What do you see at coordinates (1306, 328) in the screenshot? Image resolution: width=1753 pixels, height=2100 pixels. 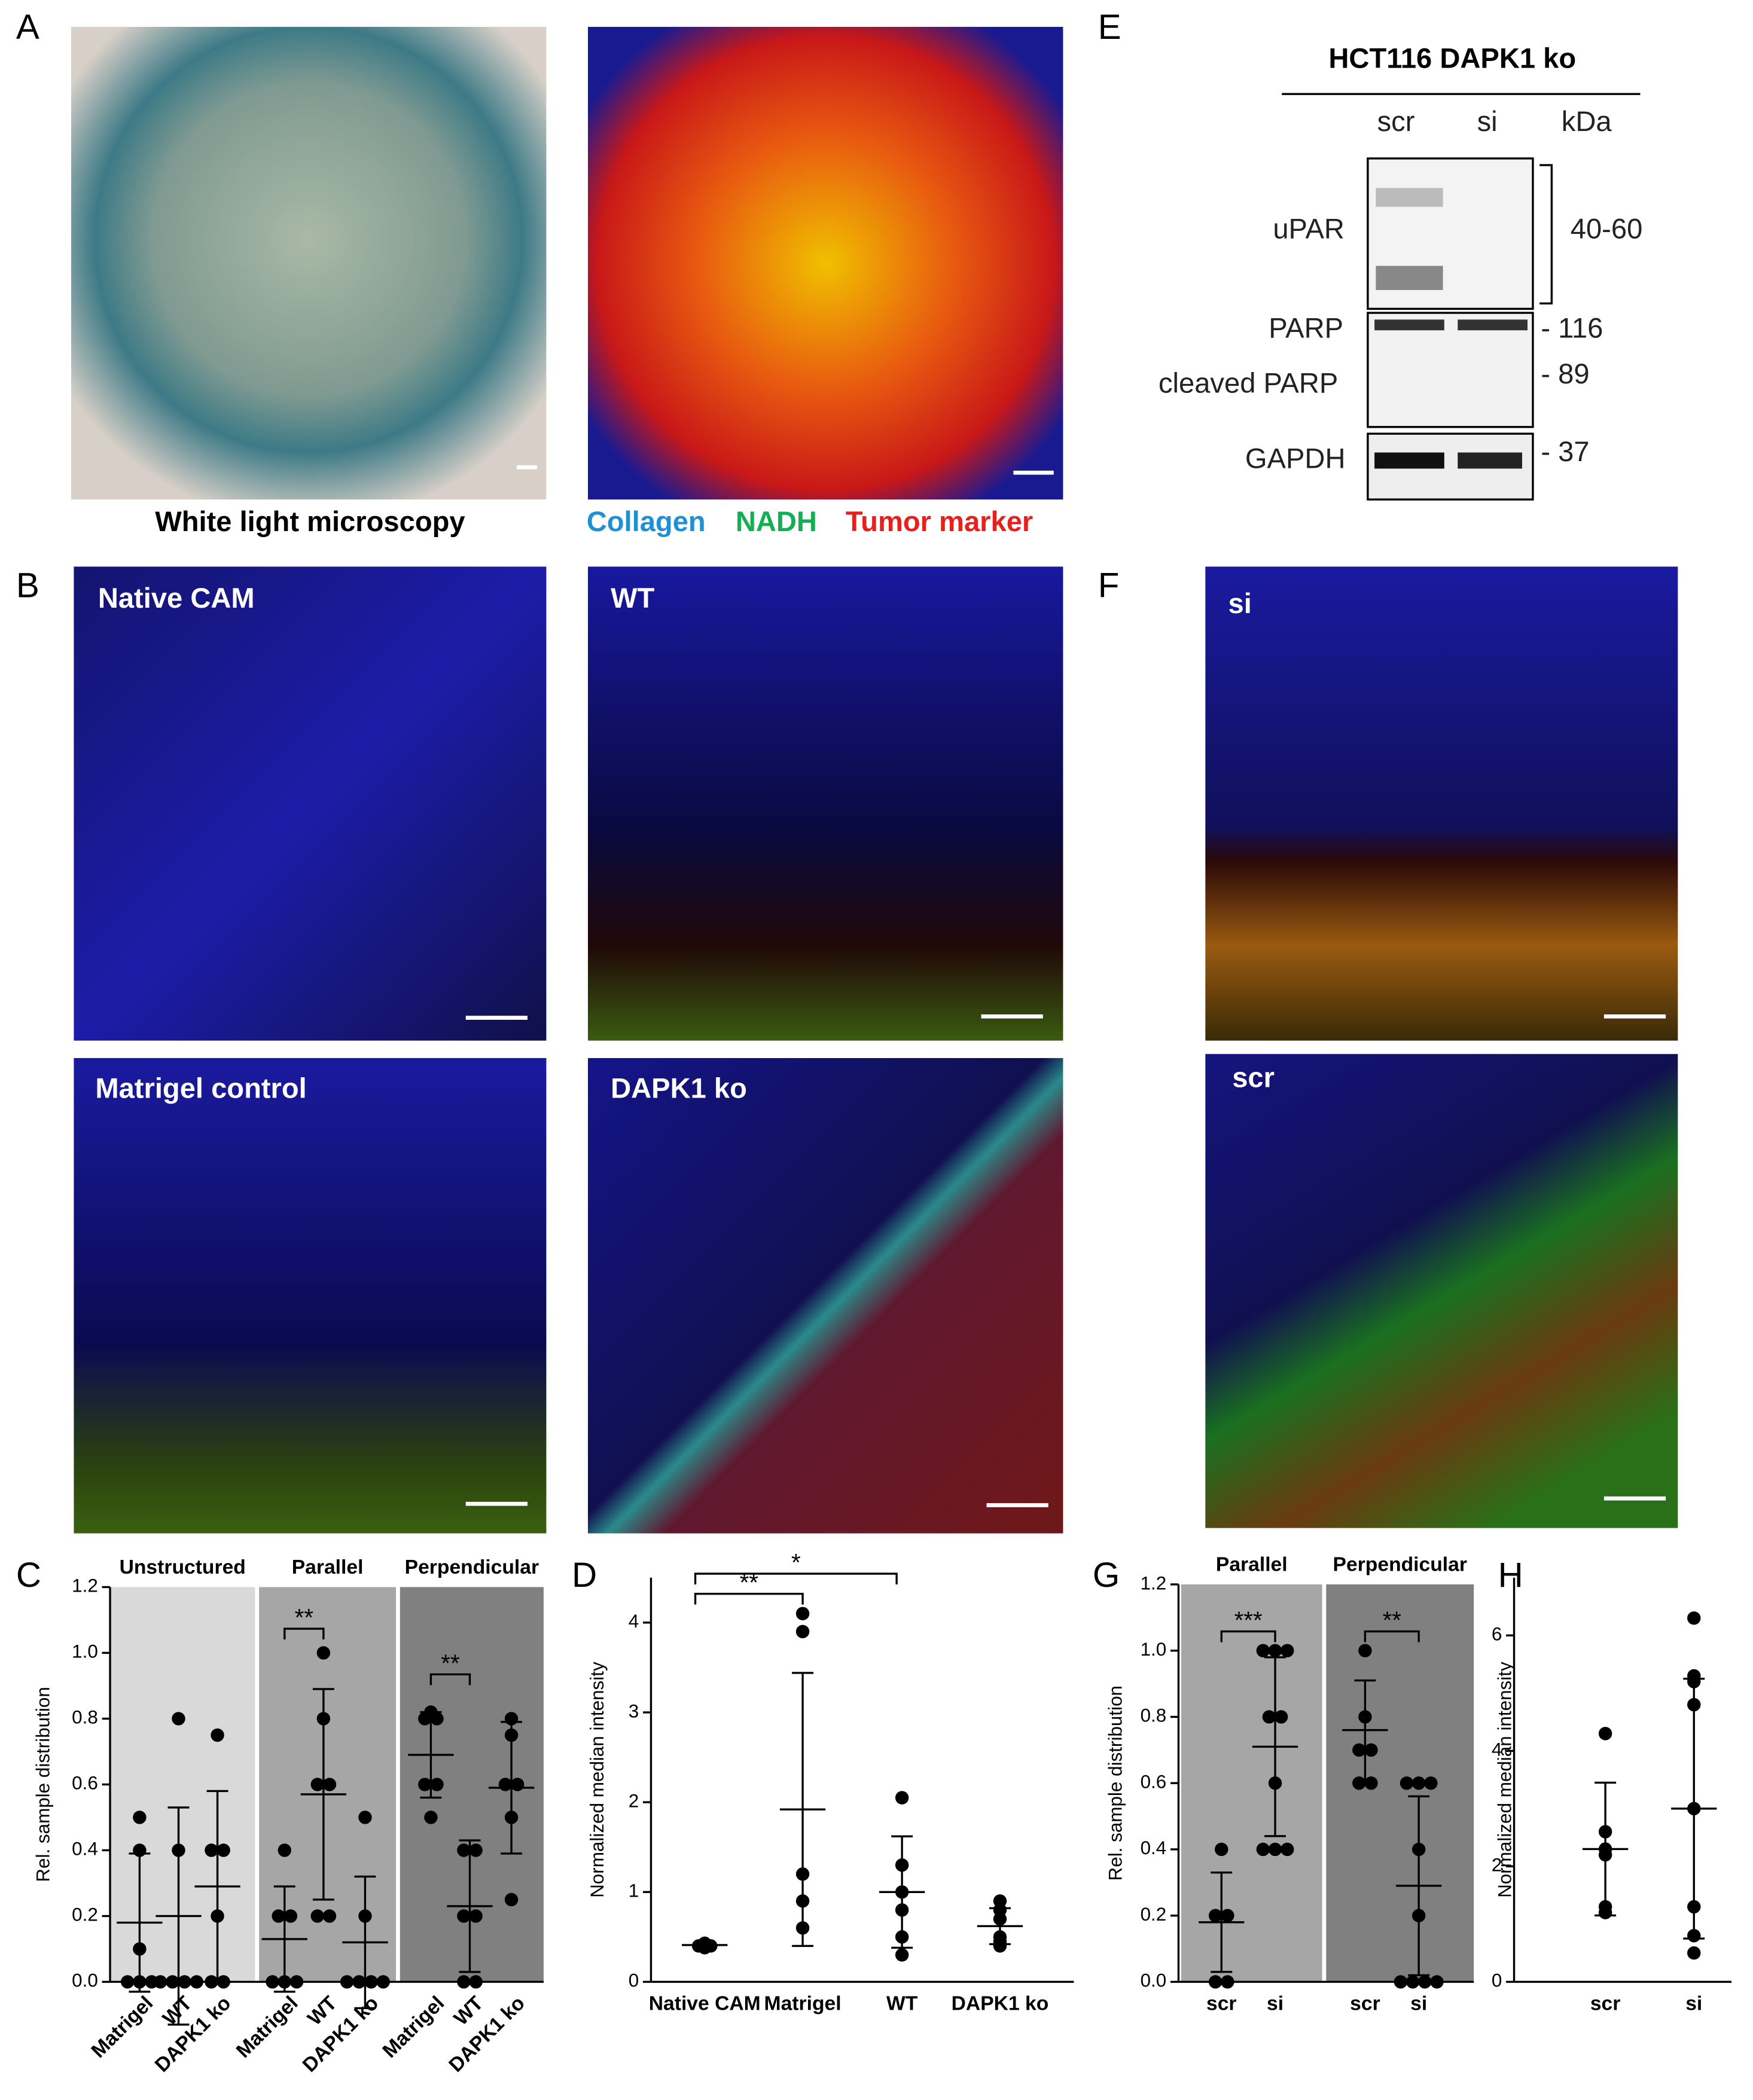 I see `protein-label: PARP` at bounding box center [1306, 328].